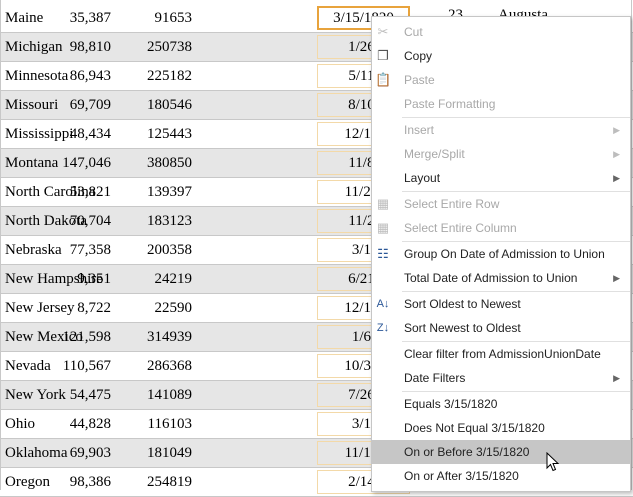  I want to click on sort-ascending-icon: A↓, so click(383, 304).